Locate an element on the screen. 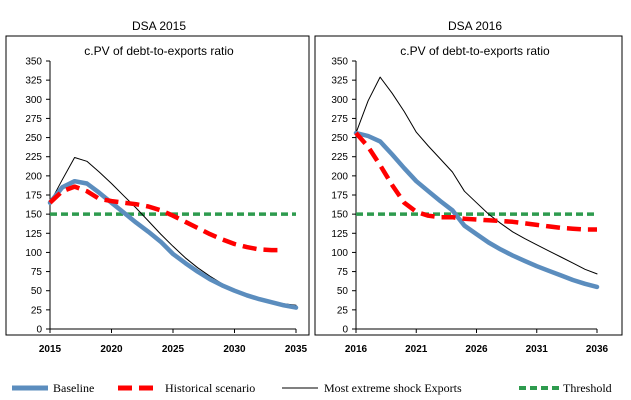  x-tick-label: 2031 is located at coordinates (537, 349).